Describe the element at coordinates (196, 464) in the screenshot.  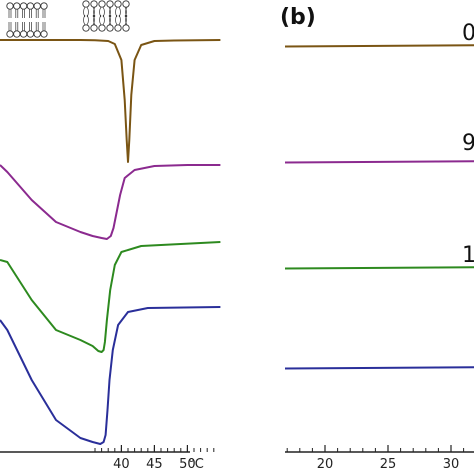
I see `x-unit-label-a: °C` at that location.